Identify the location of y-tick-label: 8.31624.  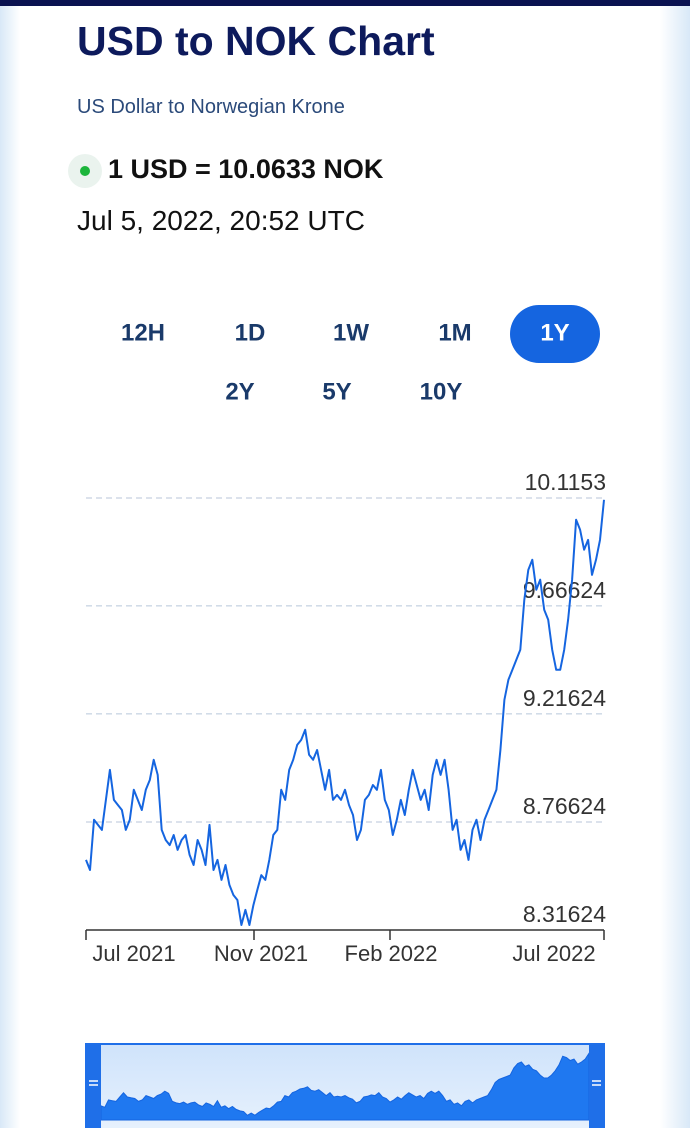
(564, 914).